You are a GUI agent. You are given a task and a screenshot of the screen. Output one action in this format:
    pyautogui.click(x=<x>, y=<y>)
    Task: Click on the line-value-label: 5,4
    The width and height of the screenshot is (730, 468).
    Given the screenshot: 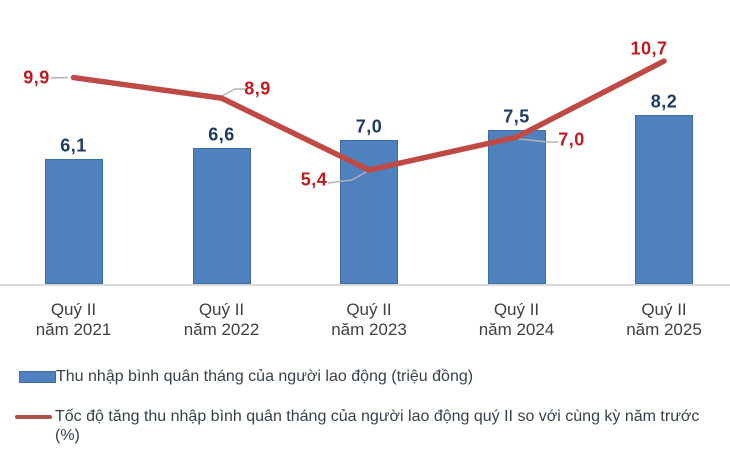 What is the action you would take?
    pyautogui.click(x=314, y=179)
    